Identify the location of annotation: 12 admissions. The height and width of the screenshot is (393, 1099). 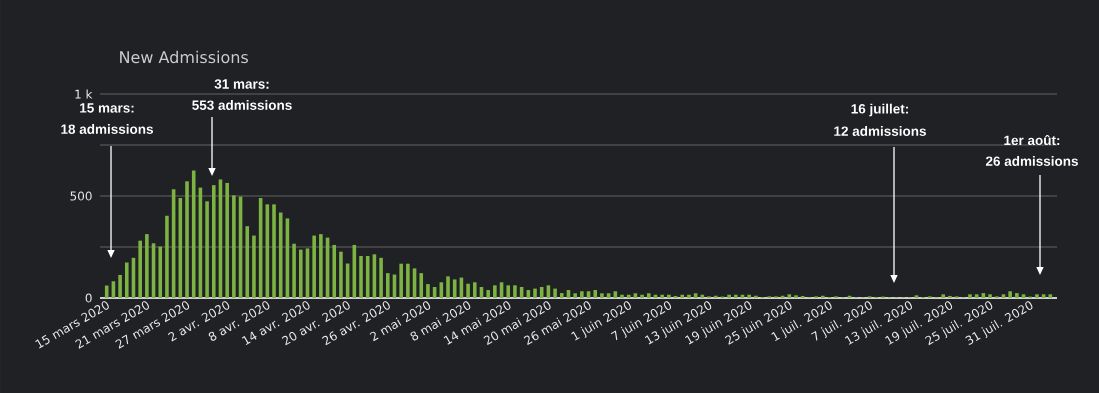
(880, 131).